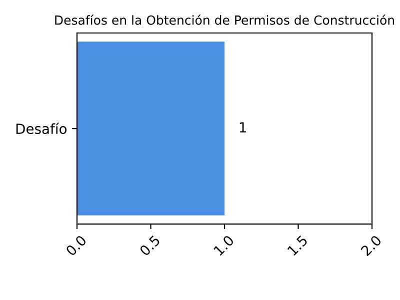  I want to click on y-tick-label: Desafío, so click(41, 128).